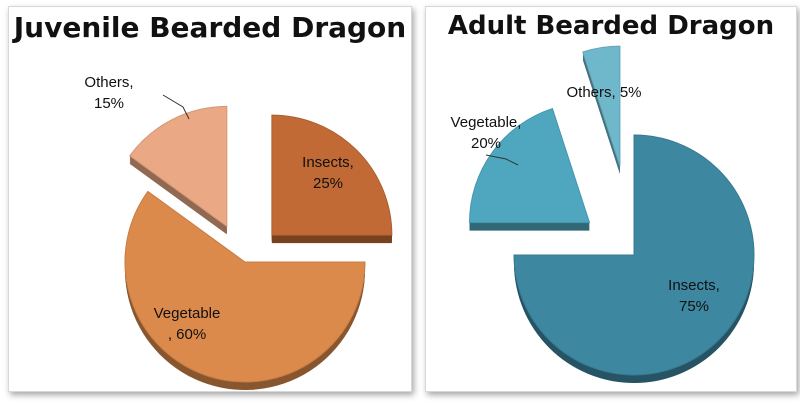 The height and width of the screenshot is (406, 800). Describe the element at coordinates (611, 26) in the screenshot. I see `adult-chart-title: Adult Bearded Dragon` at that location.